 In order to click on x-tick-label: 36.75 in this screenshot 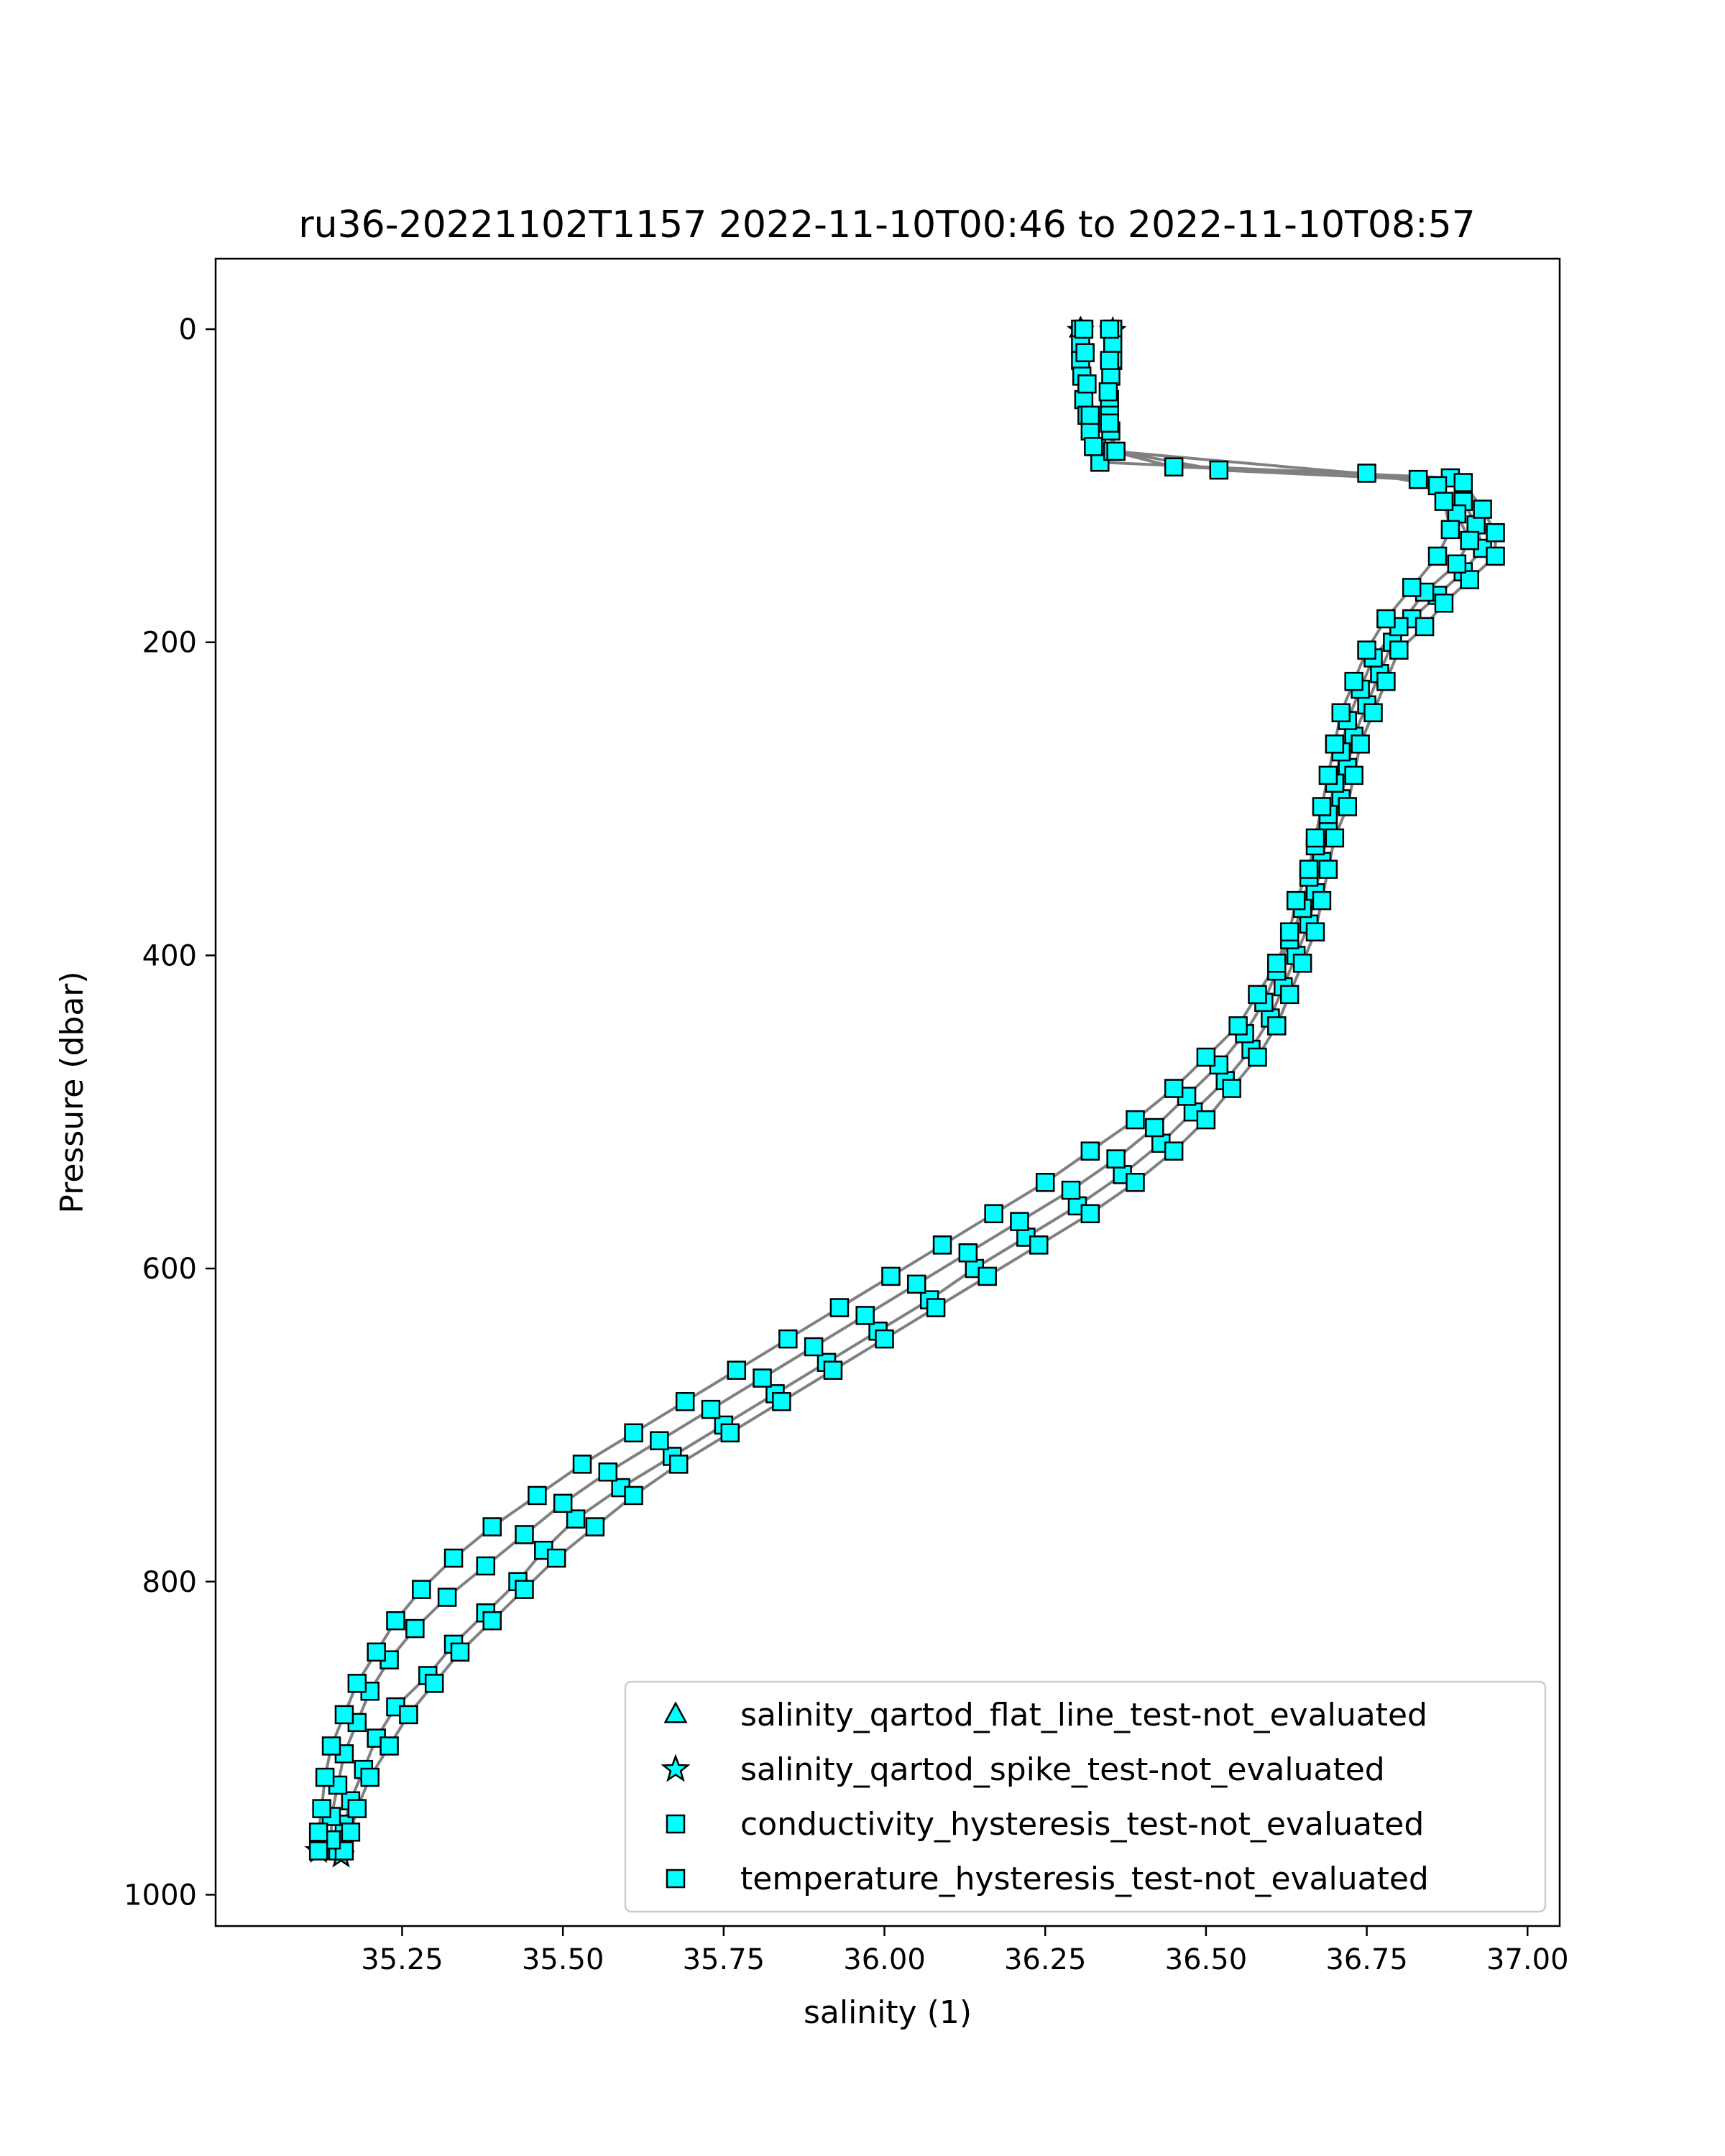, I will do `click(1366, 1959)`.